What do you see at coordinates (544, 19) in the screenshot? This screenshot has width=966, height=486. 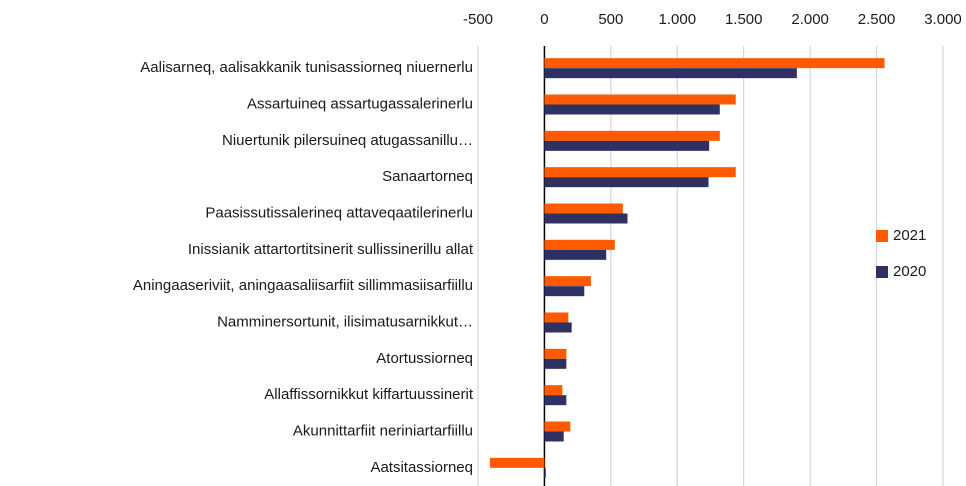 I see `x-tick-label: 0` at bounding box center [544, 19].